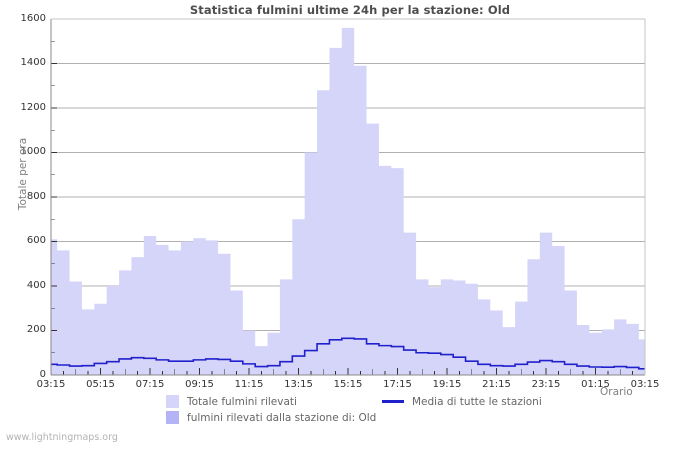 The image size is (700, 450). I want to click on y-tick-label: 1400, so click(33, 62).